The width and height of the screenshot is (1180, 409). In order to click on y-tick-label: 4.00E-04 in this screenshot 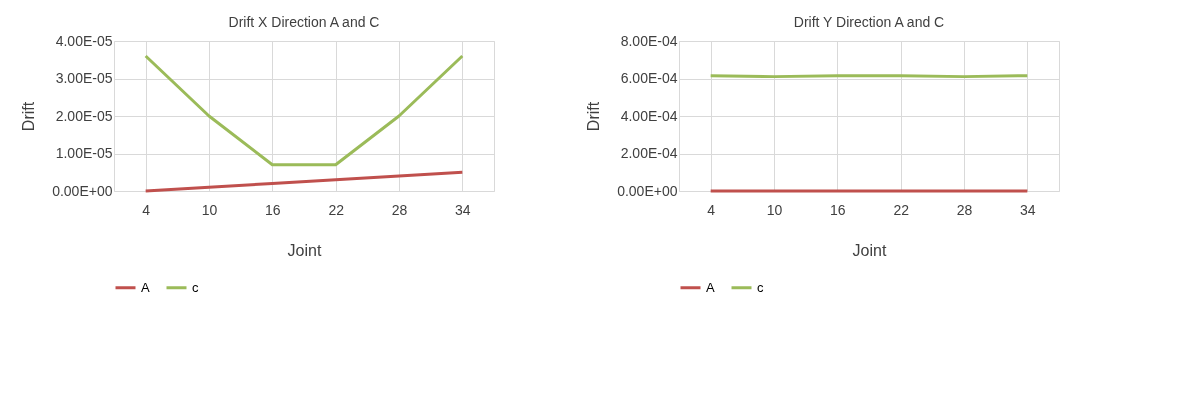, I will do `click(649, 115)`.